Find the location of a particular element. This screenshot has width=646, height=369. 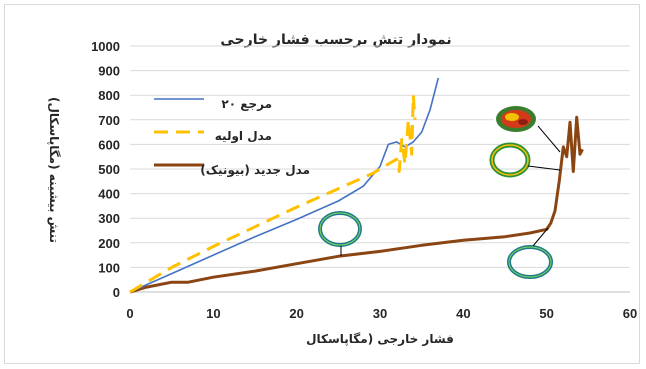

x-axis-label: فشار خارجی (مگاپاسکال is located at coordinates (380, 339).